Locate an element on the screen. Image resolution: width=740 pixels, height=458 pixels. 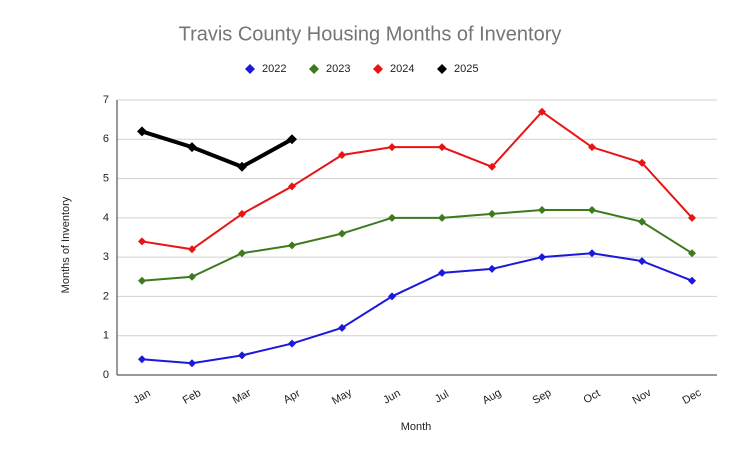
x-tick-label: Jul is located at coordinates (442, 396).